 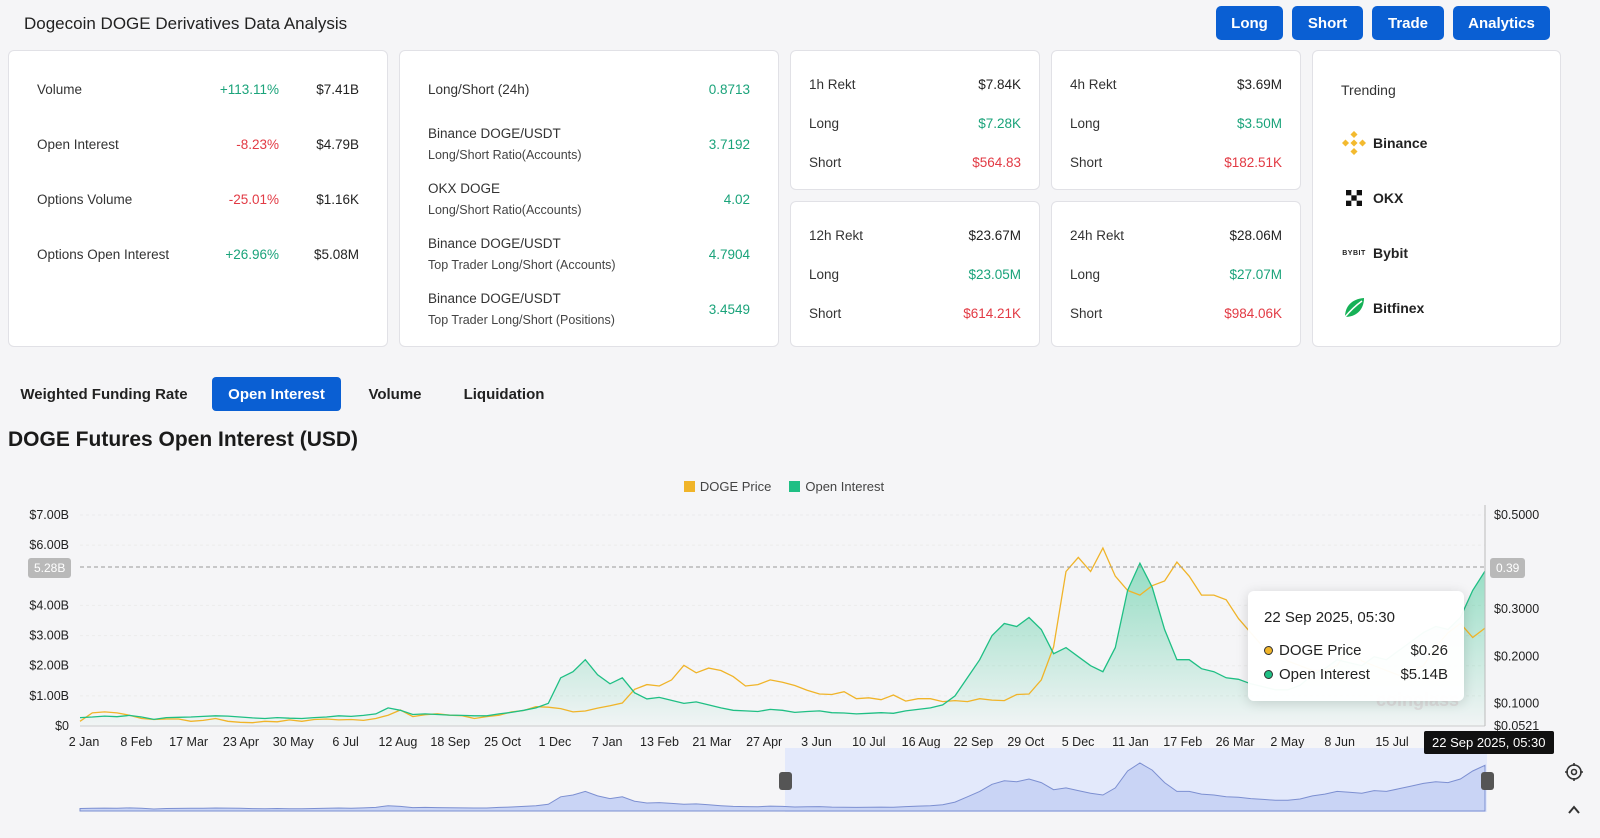 I want to click on trending-item-bitfinex: Bitfinex, so click(x=1382, y=308).